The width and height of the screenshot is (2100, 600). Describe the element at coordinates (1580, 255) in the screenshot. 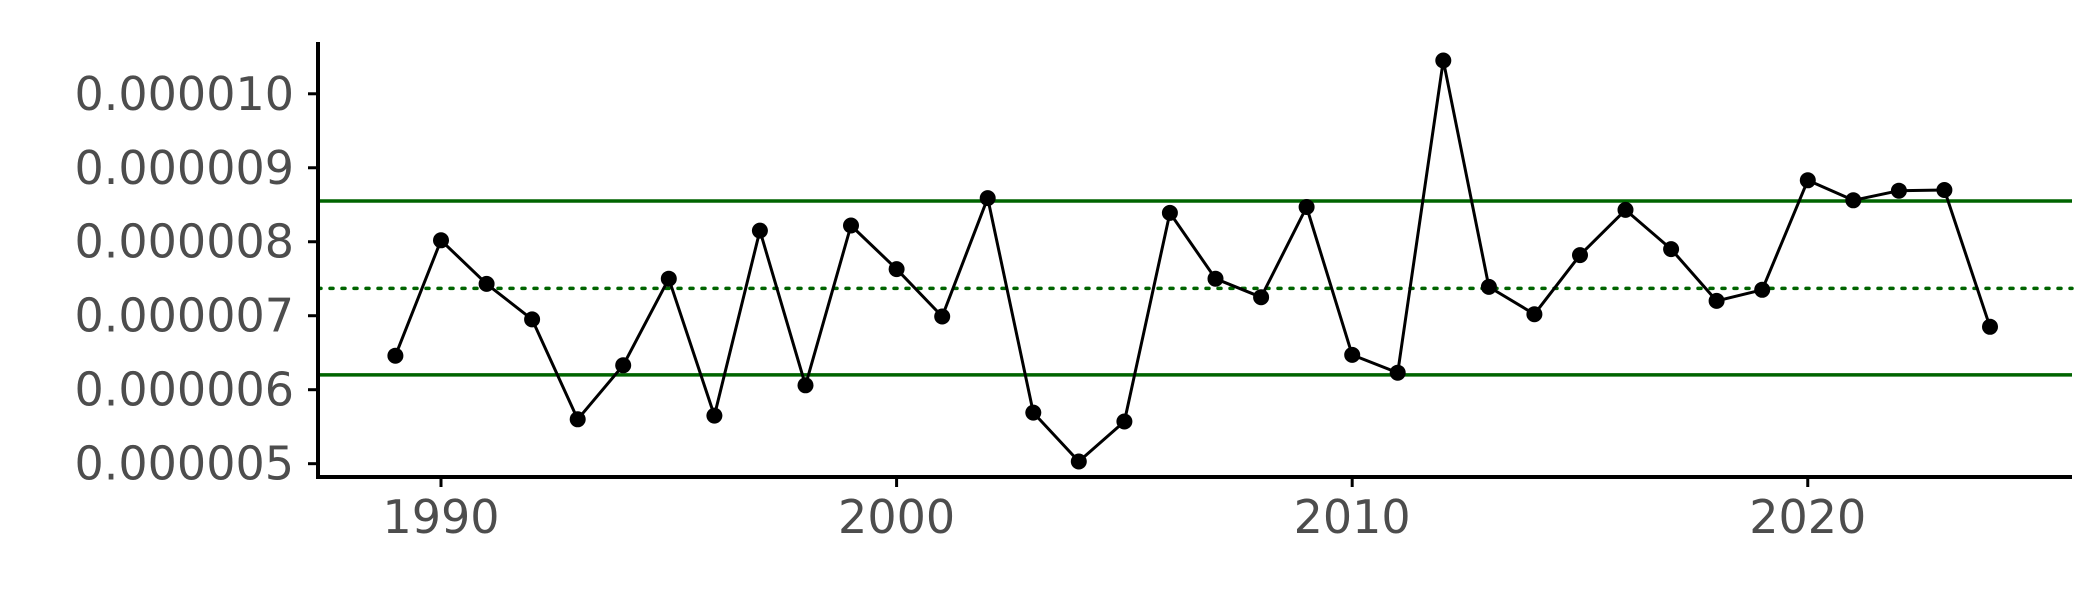

I see `data-point-2015` at that location.